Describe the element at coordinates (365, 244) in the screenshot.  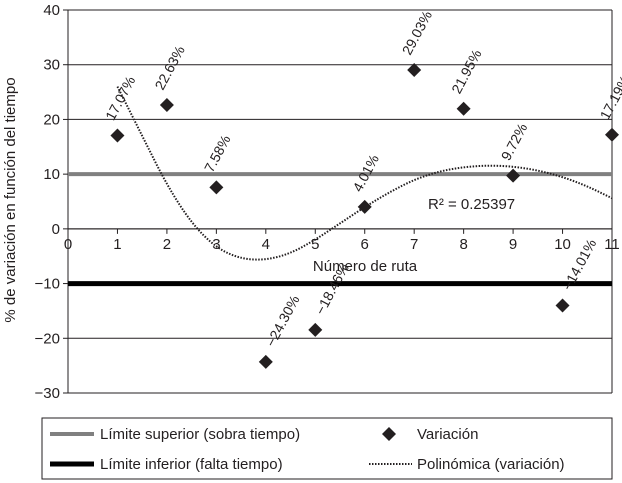
I see `x-tick-label: 6` at that location.